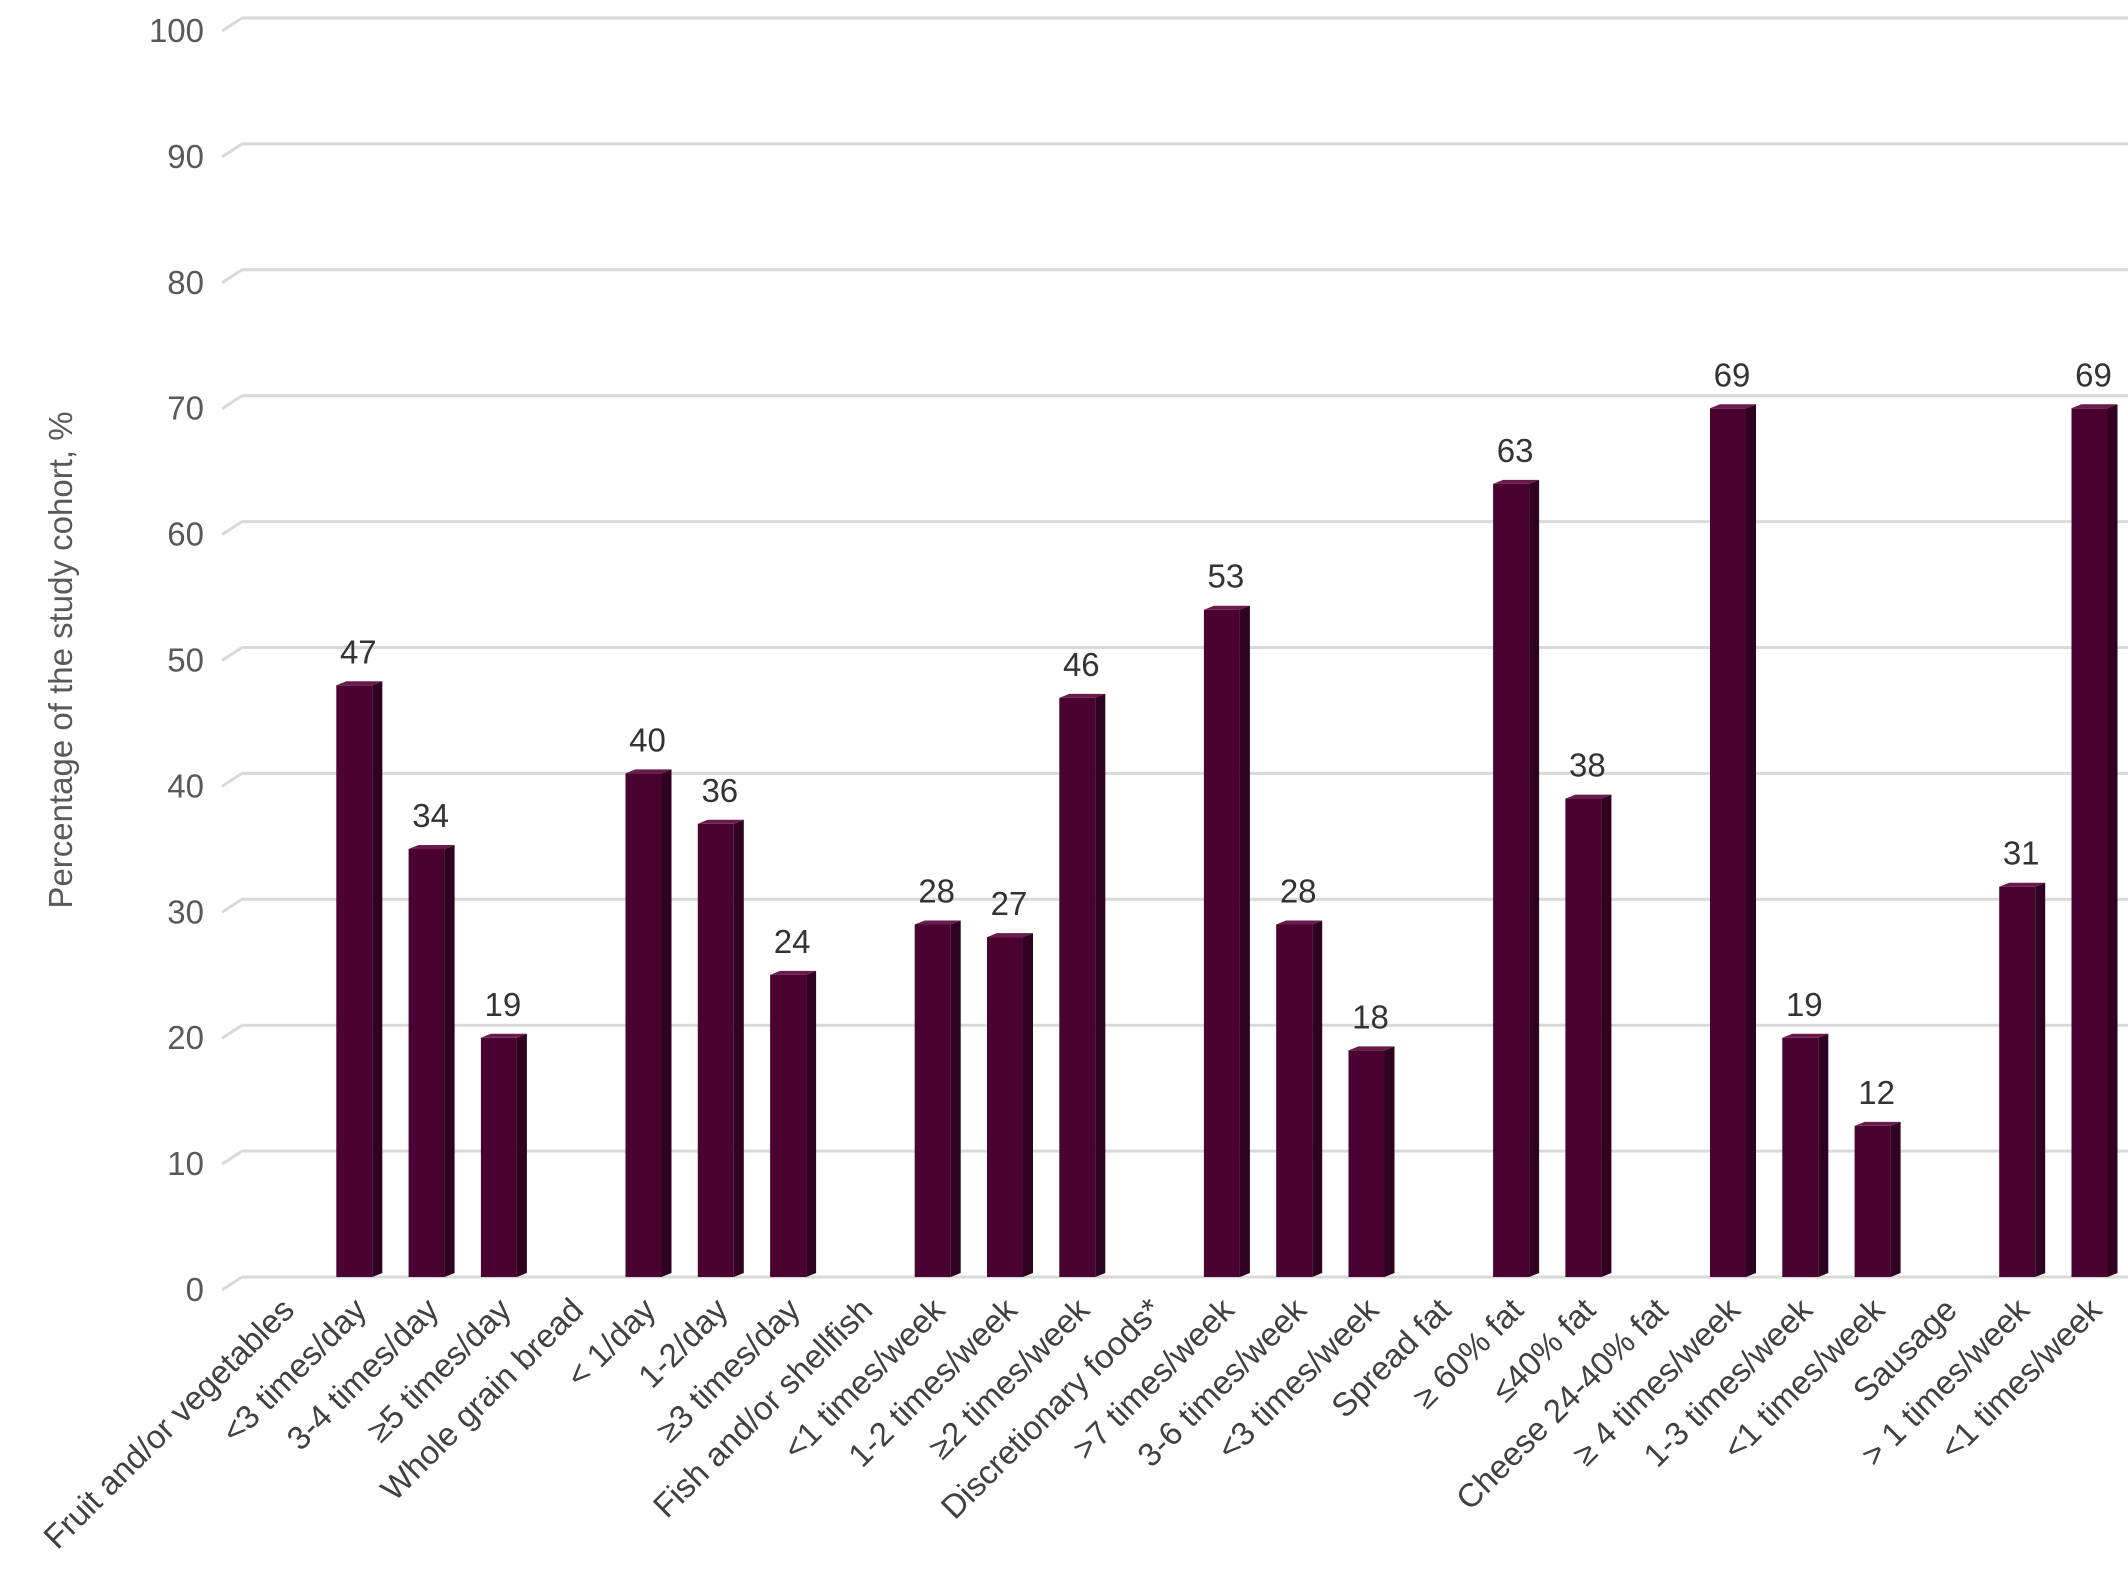 This screenshot has height=1570, width=2128. What do you see at coordinates (792, 941) in the screenshot?
I see `data-label: 24` at bounding box center [792, 941].